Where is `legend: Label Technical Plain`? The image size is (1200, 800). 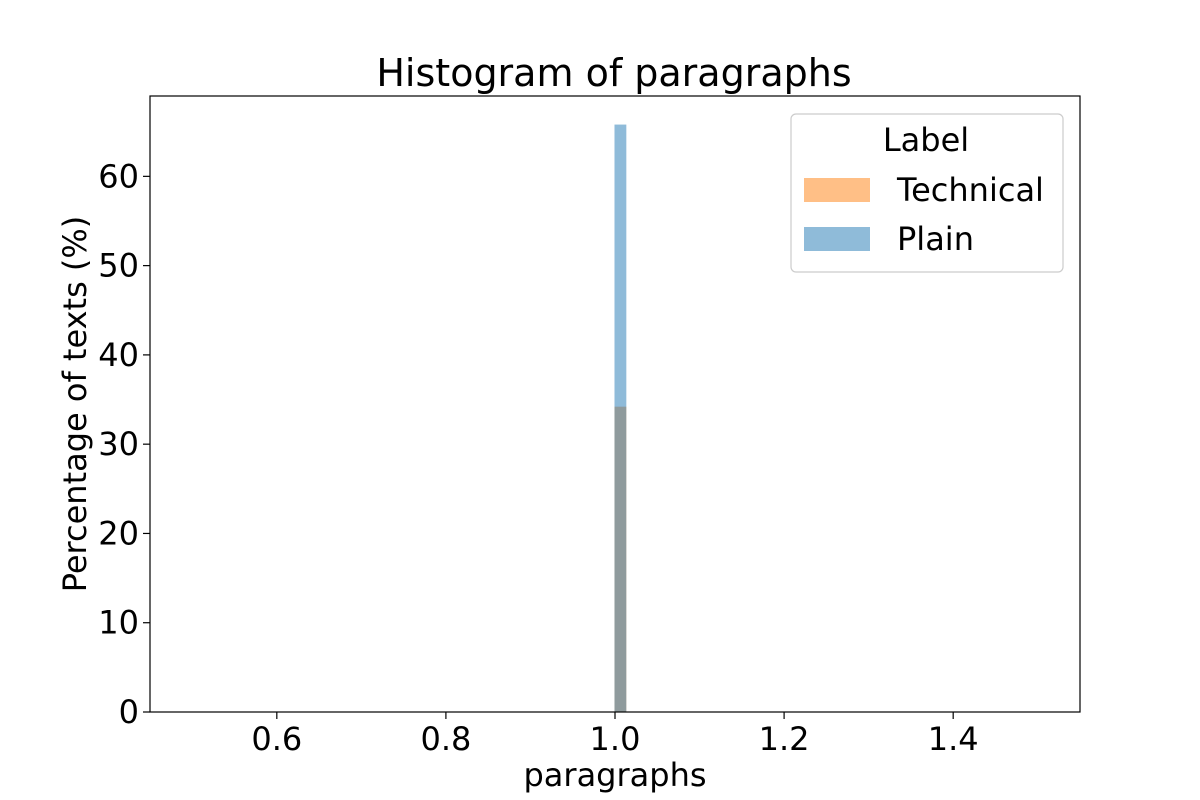
legend: Label Technical Plain is located at coordinates (927, 193).